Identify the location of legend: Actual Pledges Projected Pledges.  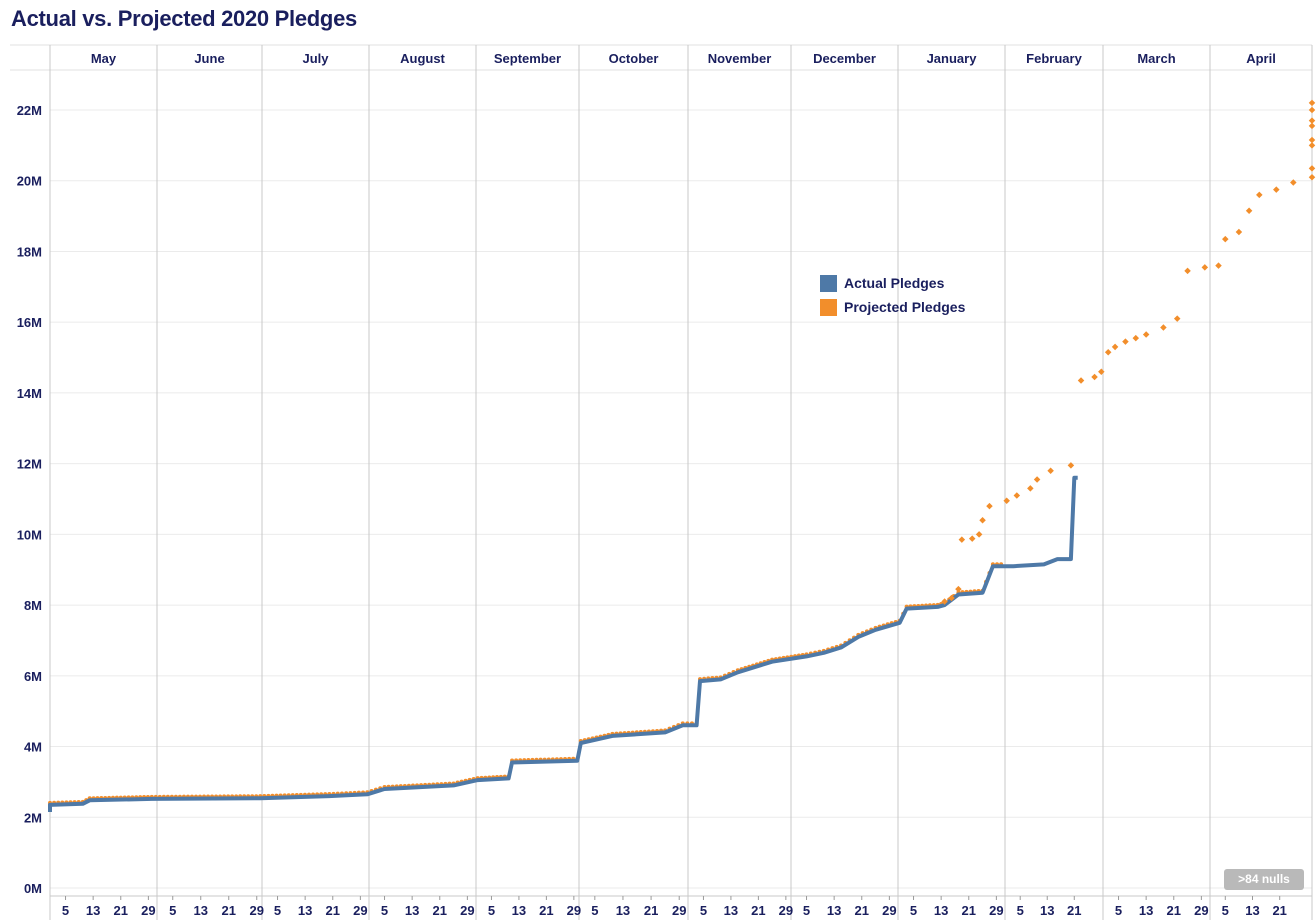
(892, 295).